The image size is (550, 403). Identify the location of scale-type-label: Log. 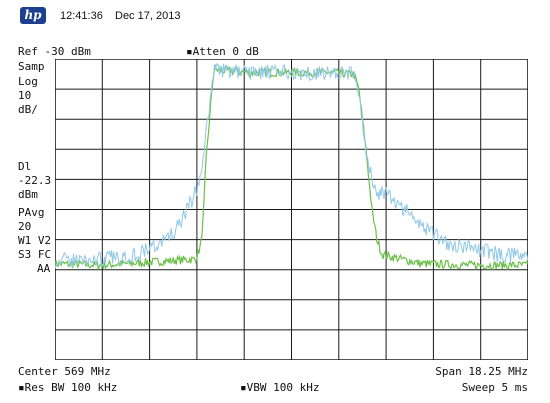
(28, 81).